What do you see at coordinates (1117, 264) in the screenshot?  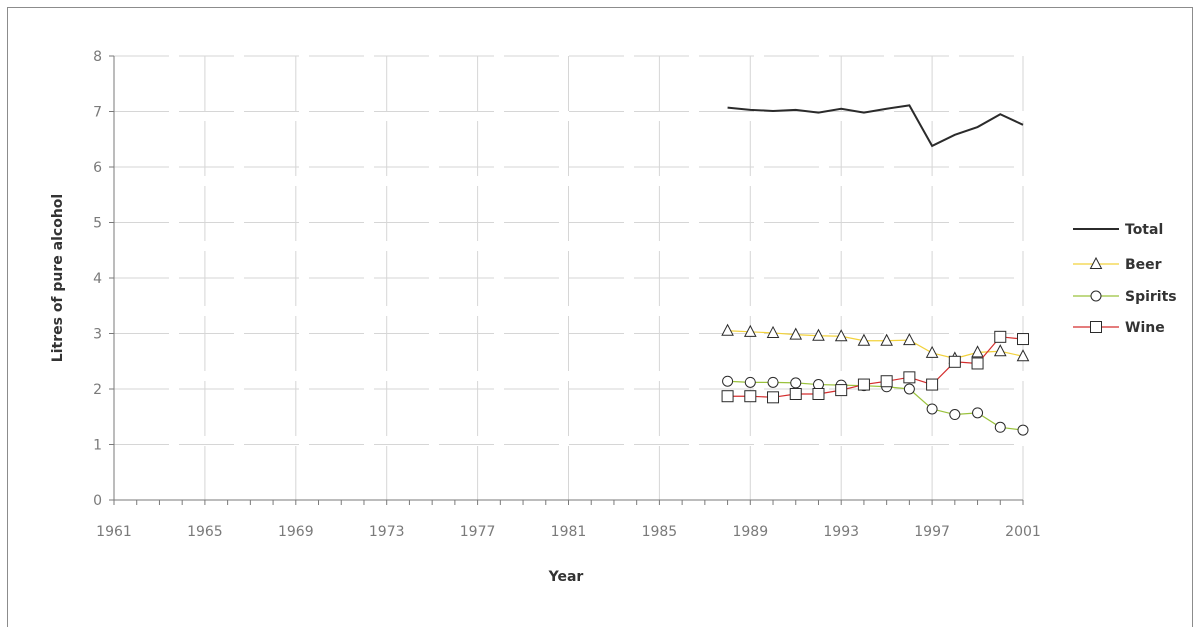 I see `legend-item-beer: Beer` at bounding box center [1117, 264].